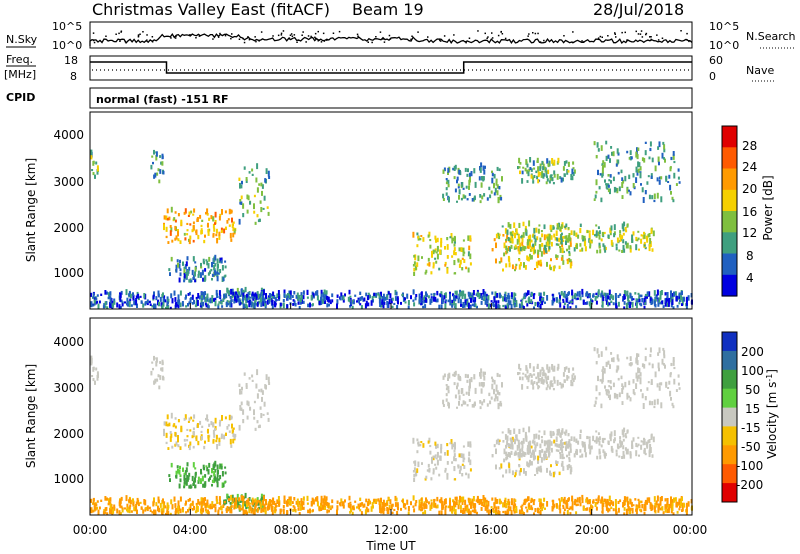 The image size is (800, 554). Describe the element at coordinates (724, 45) in the screenshot. I see `nsearch-tick-low: 10^0` at that location.